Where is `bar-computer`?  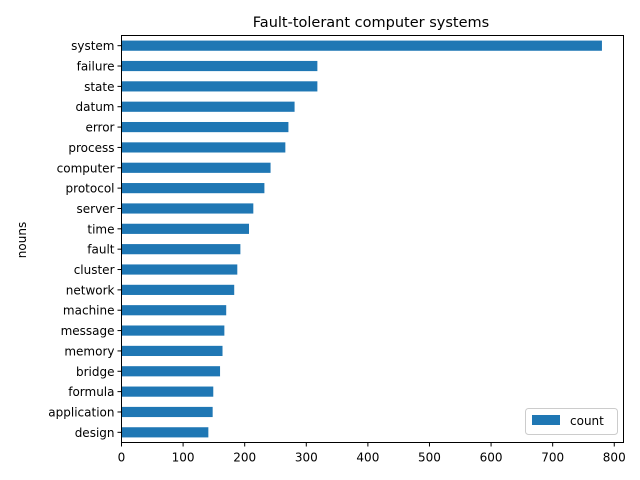 bar-computer is located at coordinates (196, 167).